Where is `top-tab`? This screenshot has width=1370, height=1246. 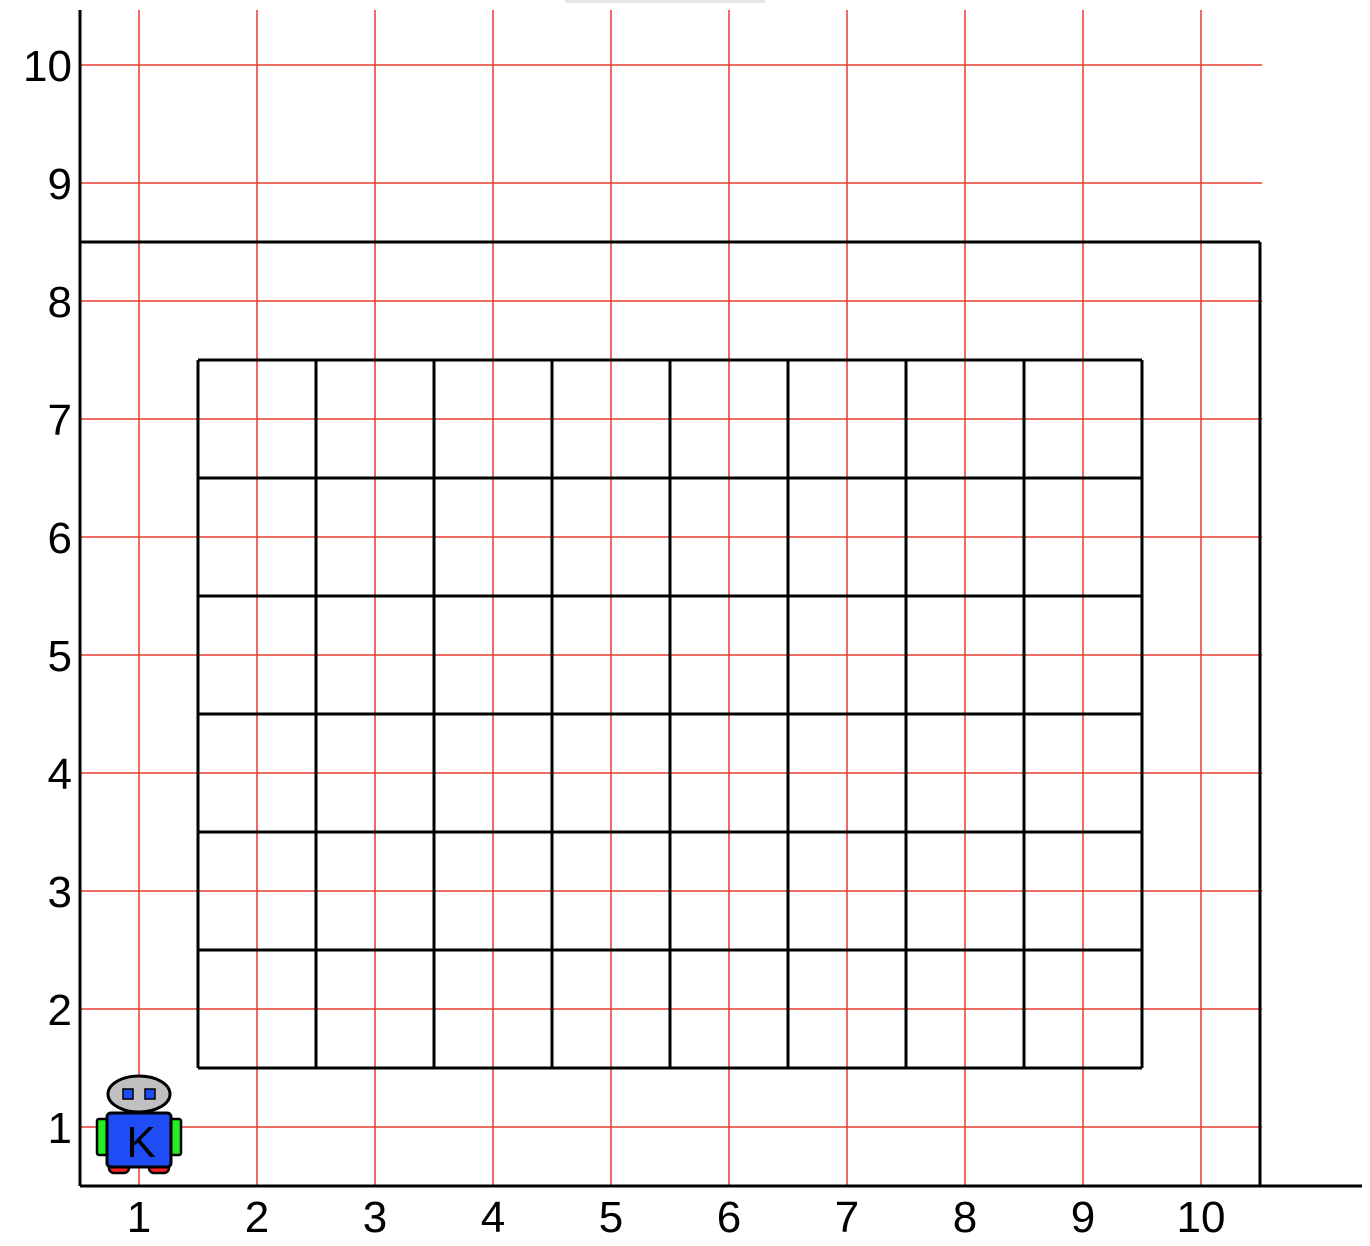 top-tab is located at coordinates (665, 1).